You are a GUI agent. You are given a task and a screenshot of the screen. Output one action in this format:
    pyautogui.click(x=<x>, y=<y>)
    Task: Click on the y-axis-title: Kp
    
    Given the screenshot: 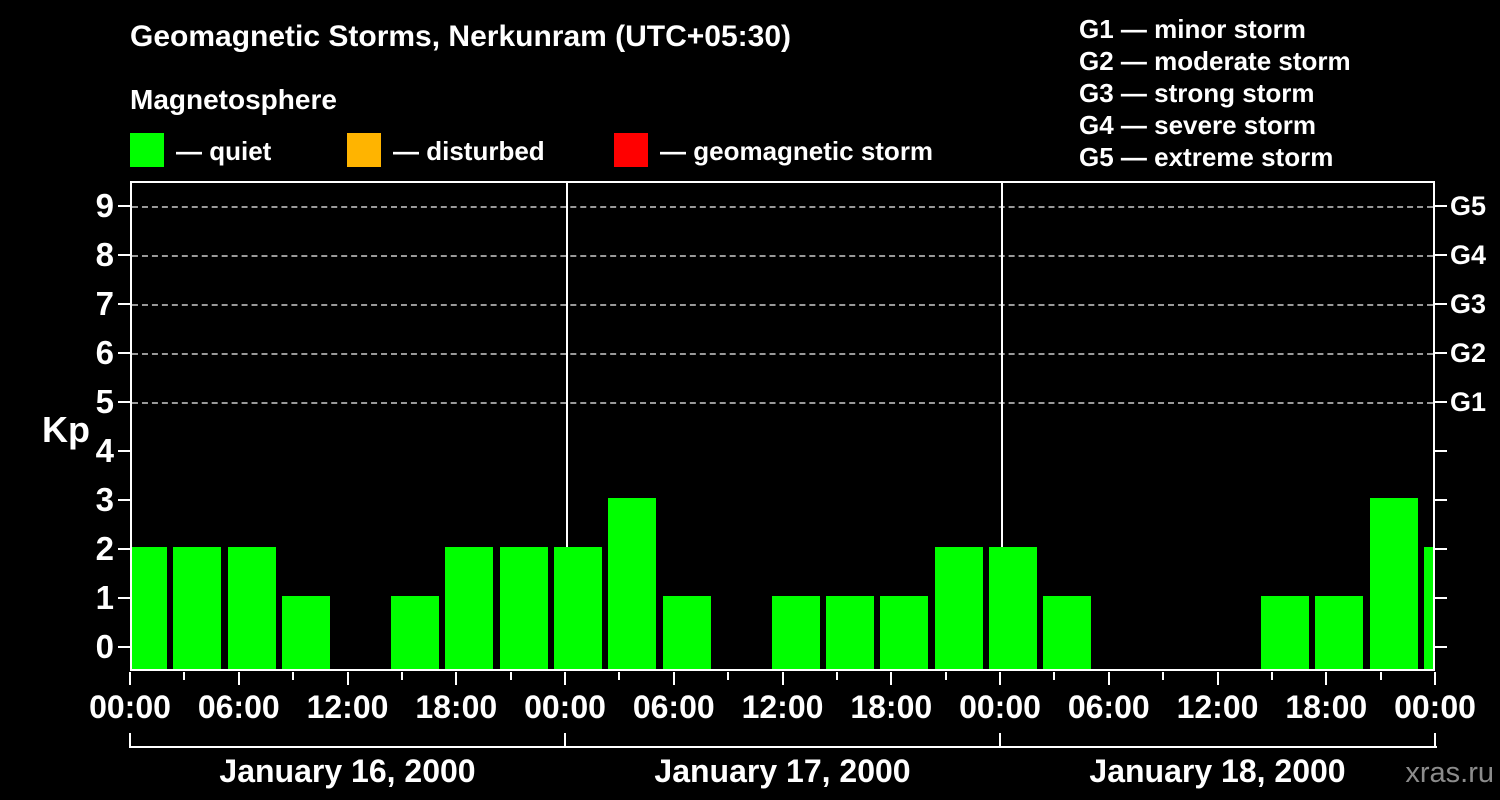 What is the action you would take?
    pyautogui.click(x=66, y=429)
    